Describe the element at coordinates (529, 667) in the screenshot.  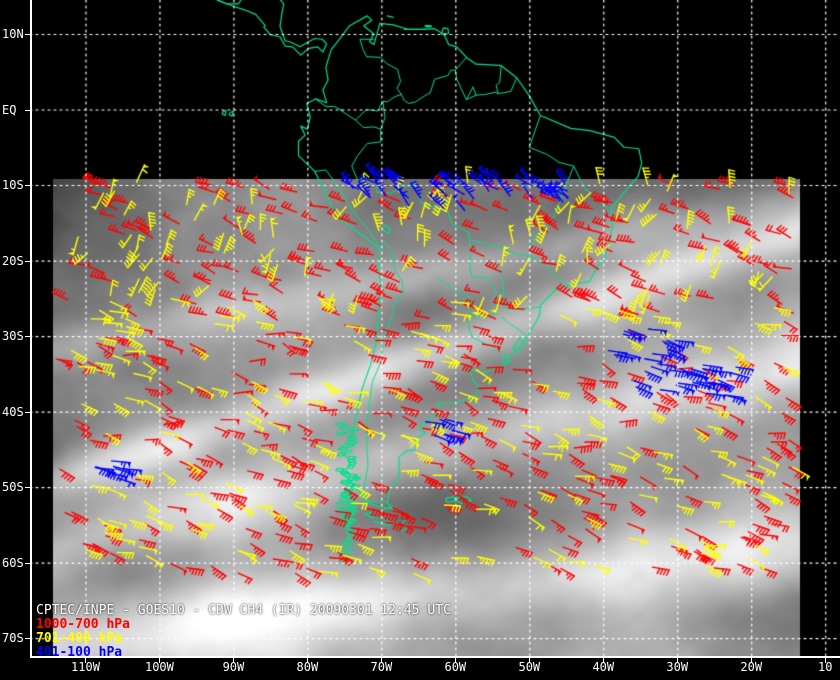
I see `x-tick-label-50W: 50W` at that location.